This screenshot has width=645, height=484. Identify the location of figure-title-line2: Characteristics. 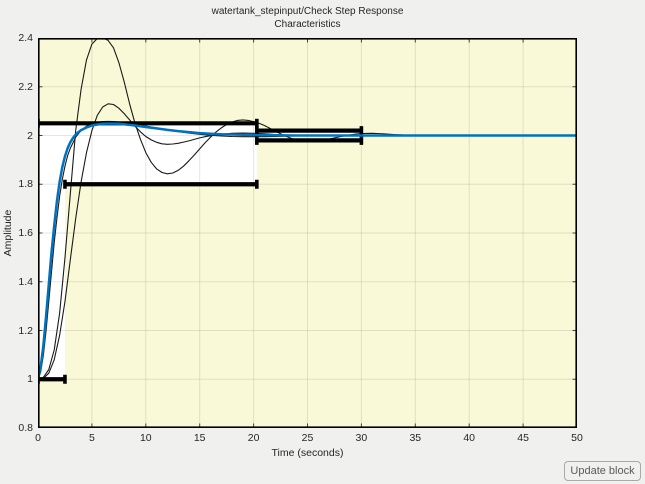
(307, 24).